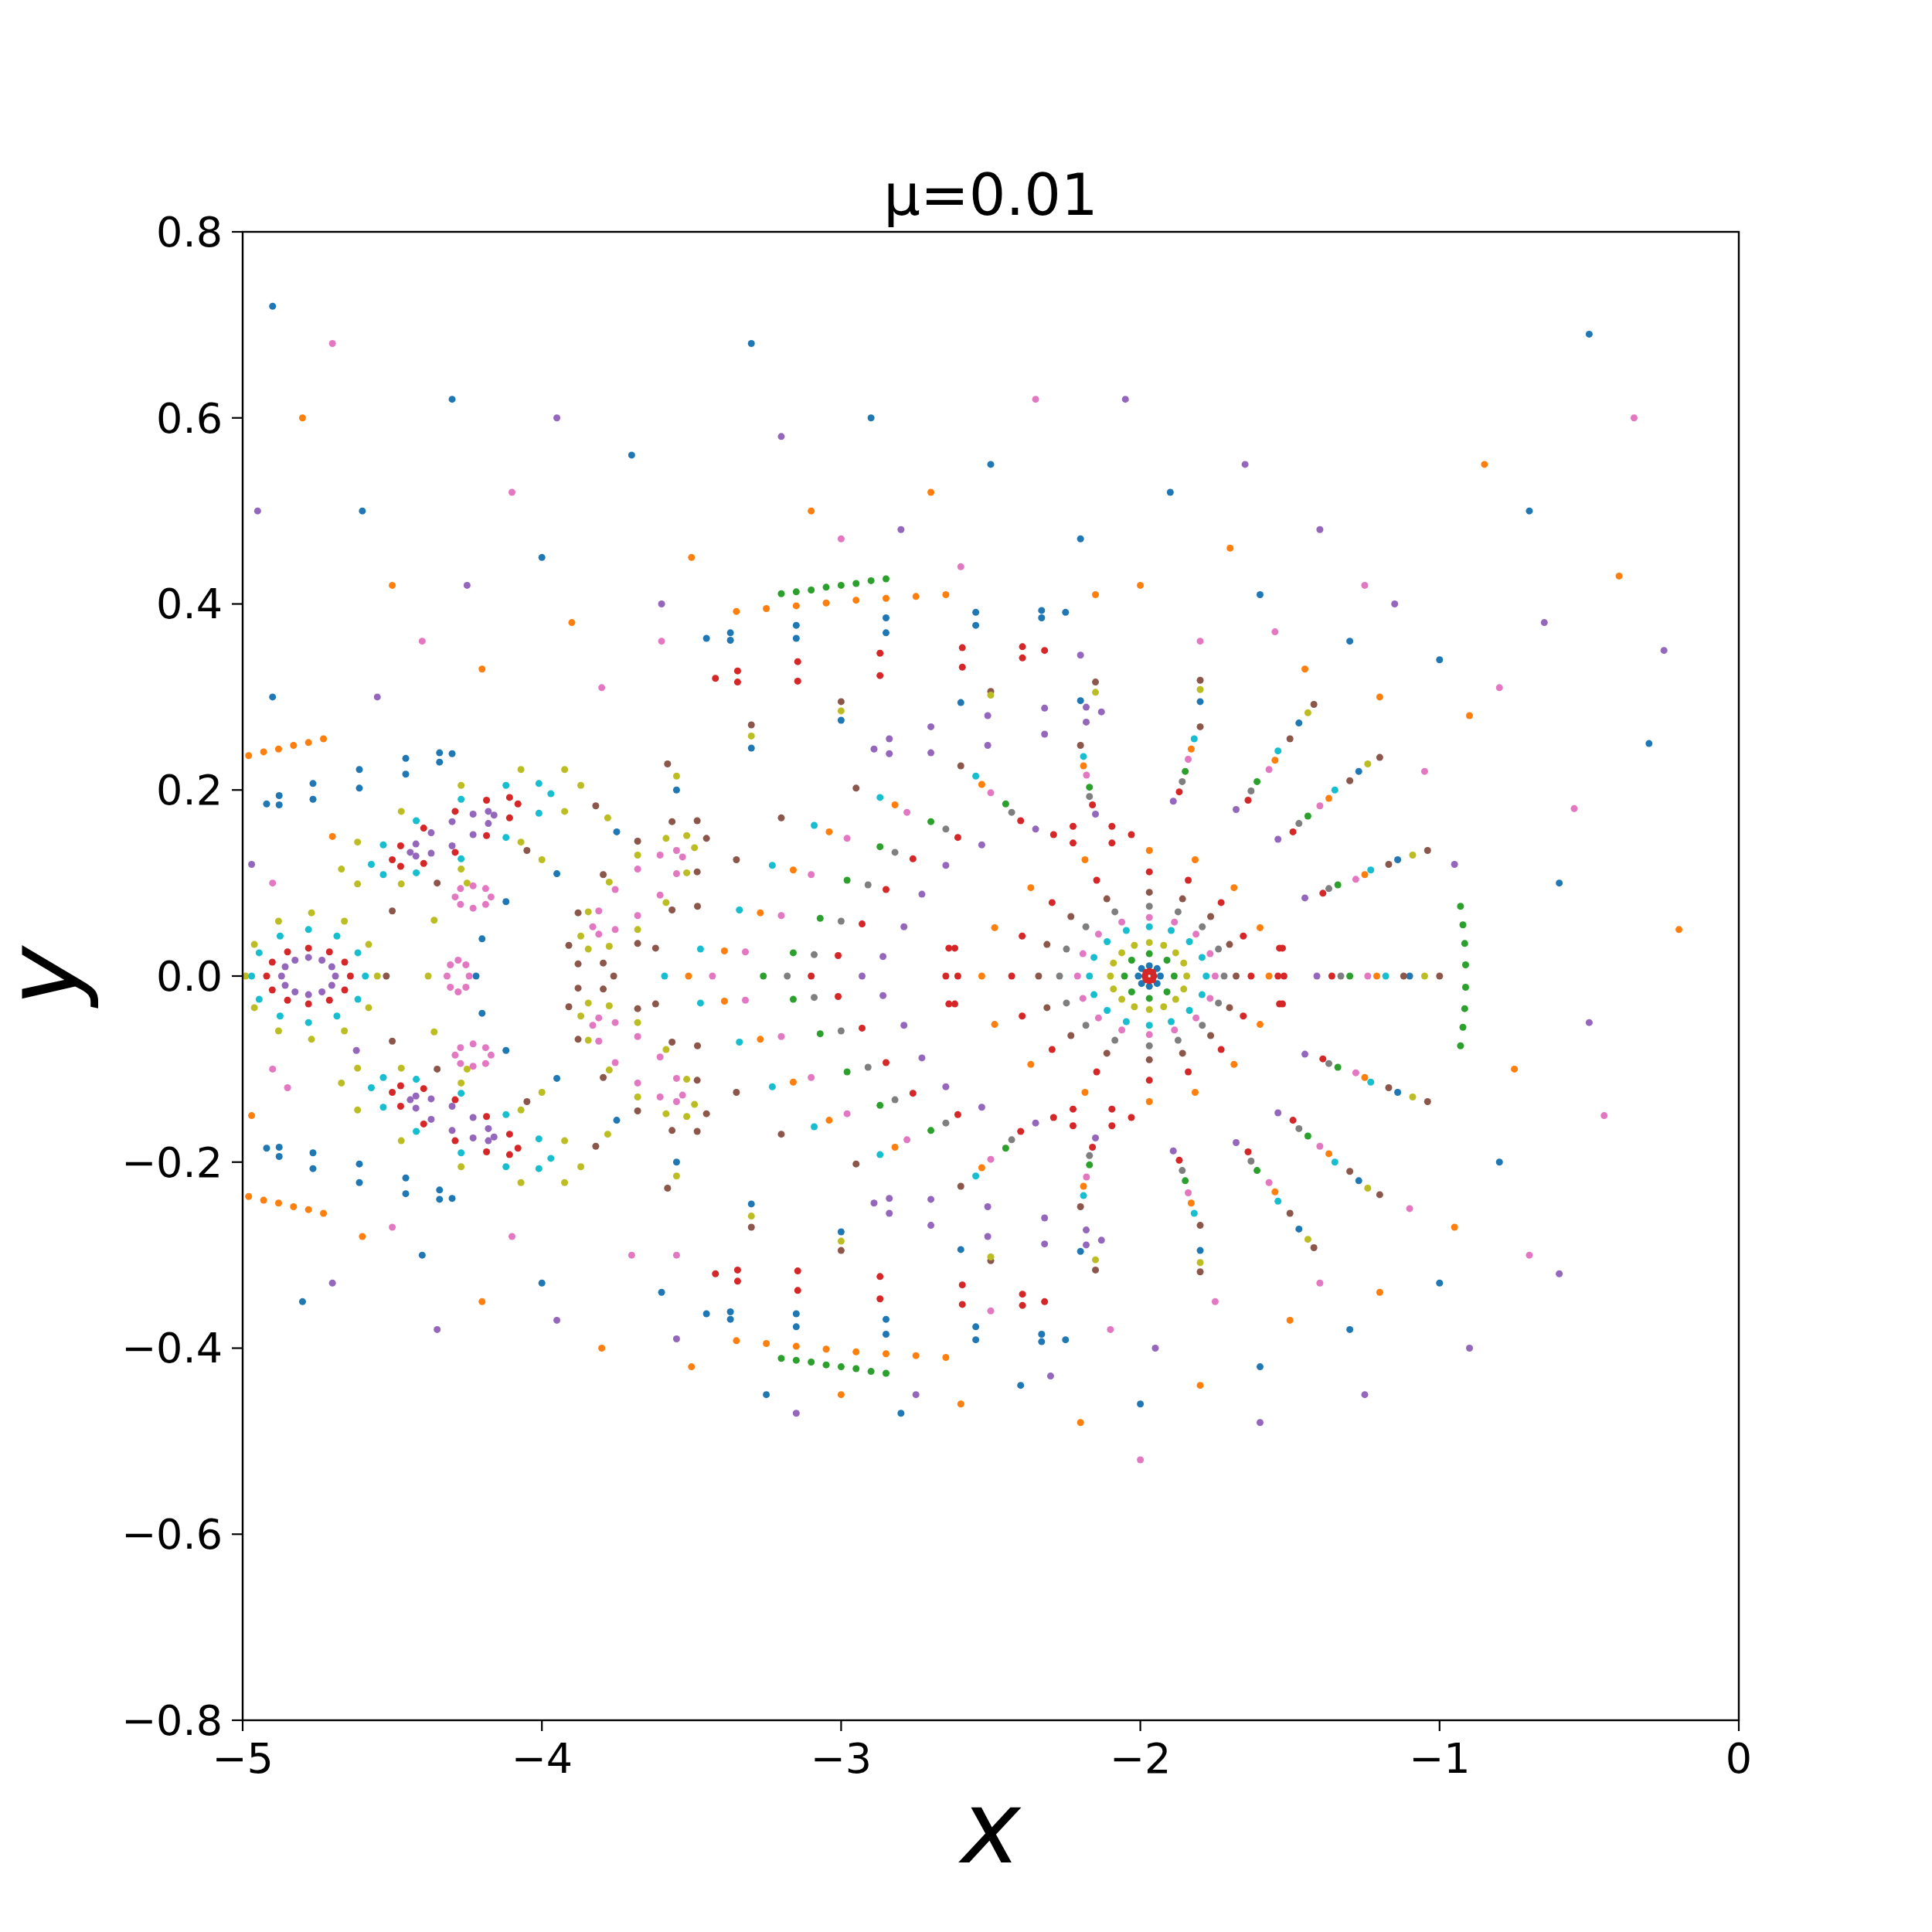 This screenshot has width=1932, height=1932. I want to click on x-axis-title: x, so click(990, 1828).